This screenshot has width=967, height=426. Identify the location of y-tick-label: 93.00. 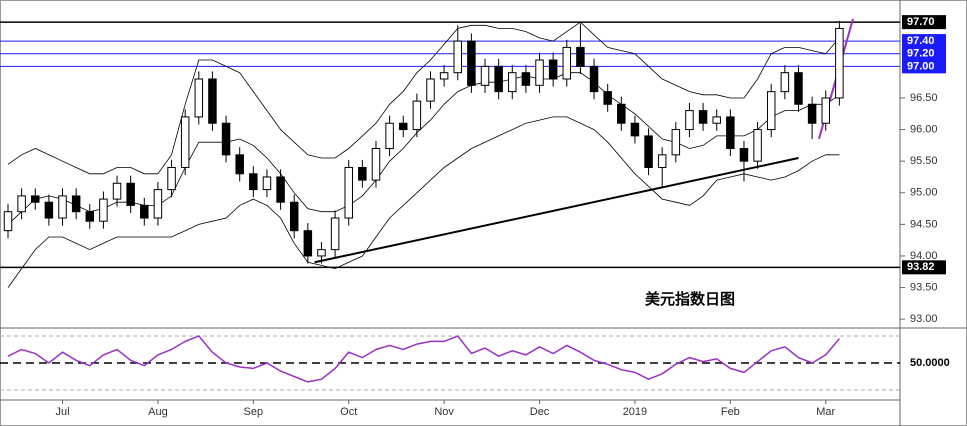
(924, 319).